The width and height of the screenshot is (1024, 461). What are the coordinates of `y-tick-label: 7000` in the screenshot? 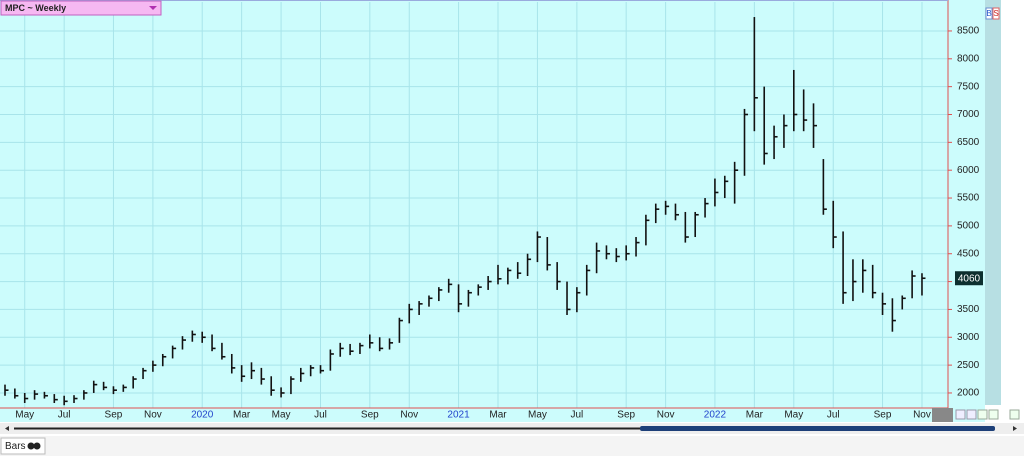 It's located at (968, 114).